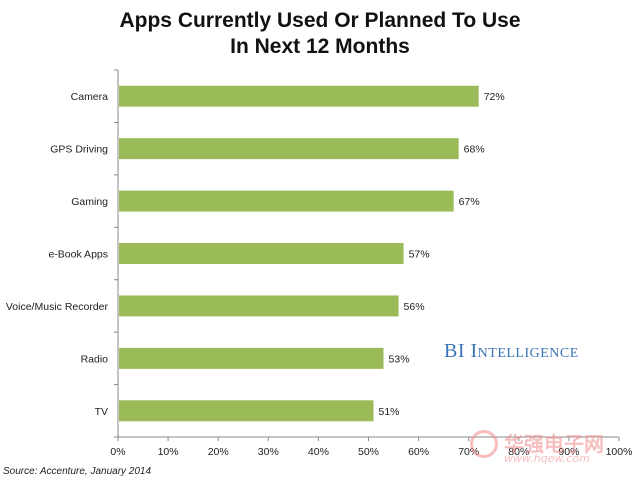 The width and height of the screenshot is (640, 481). I want to click on watermark-text: 华强电子网, so click(554, 444).